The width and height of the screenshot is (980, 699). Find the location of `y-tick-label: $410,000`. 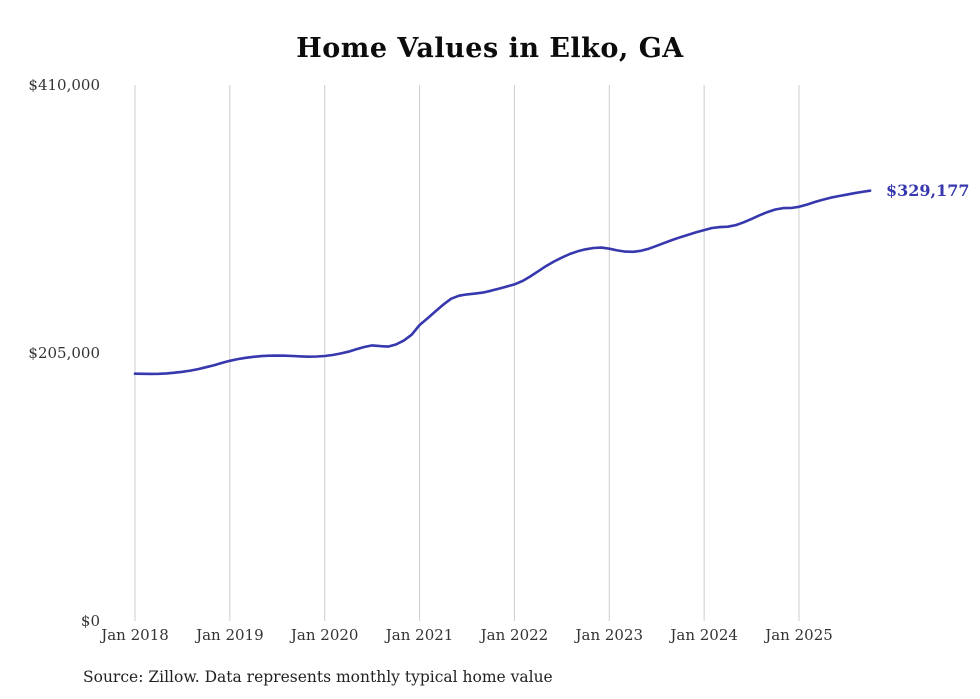

y-tick-label: $410,000 is located at coordinates (64, 85).